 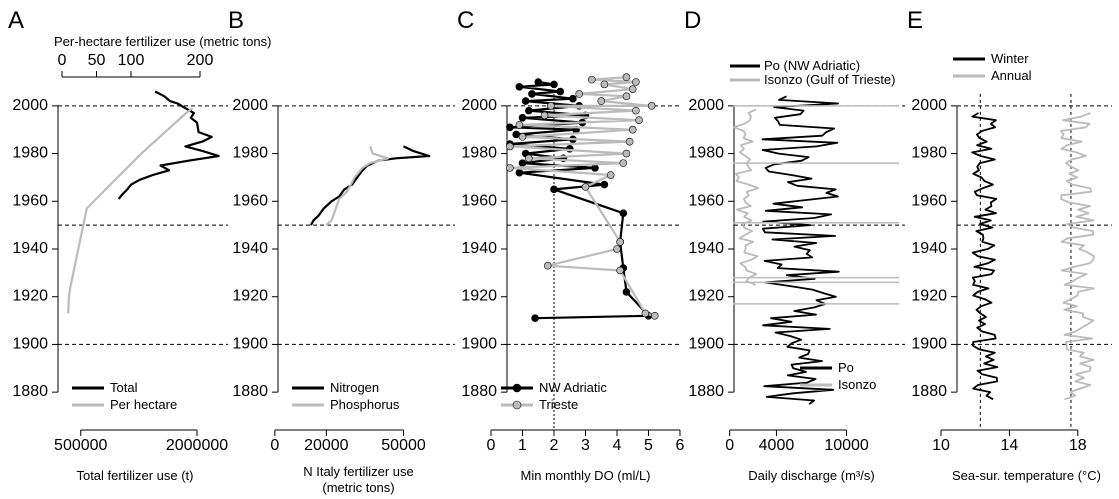 What do you see at coordinates (143, 404) in the screenshot?
I see `legend-label: Per hectare` at bounding box center [143, 404].